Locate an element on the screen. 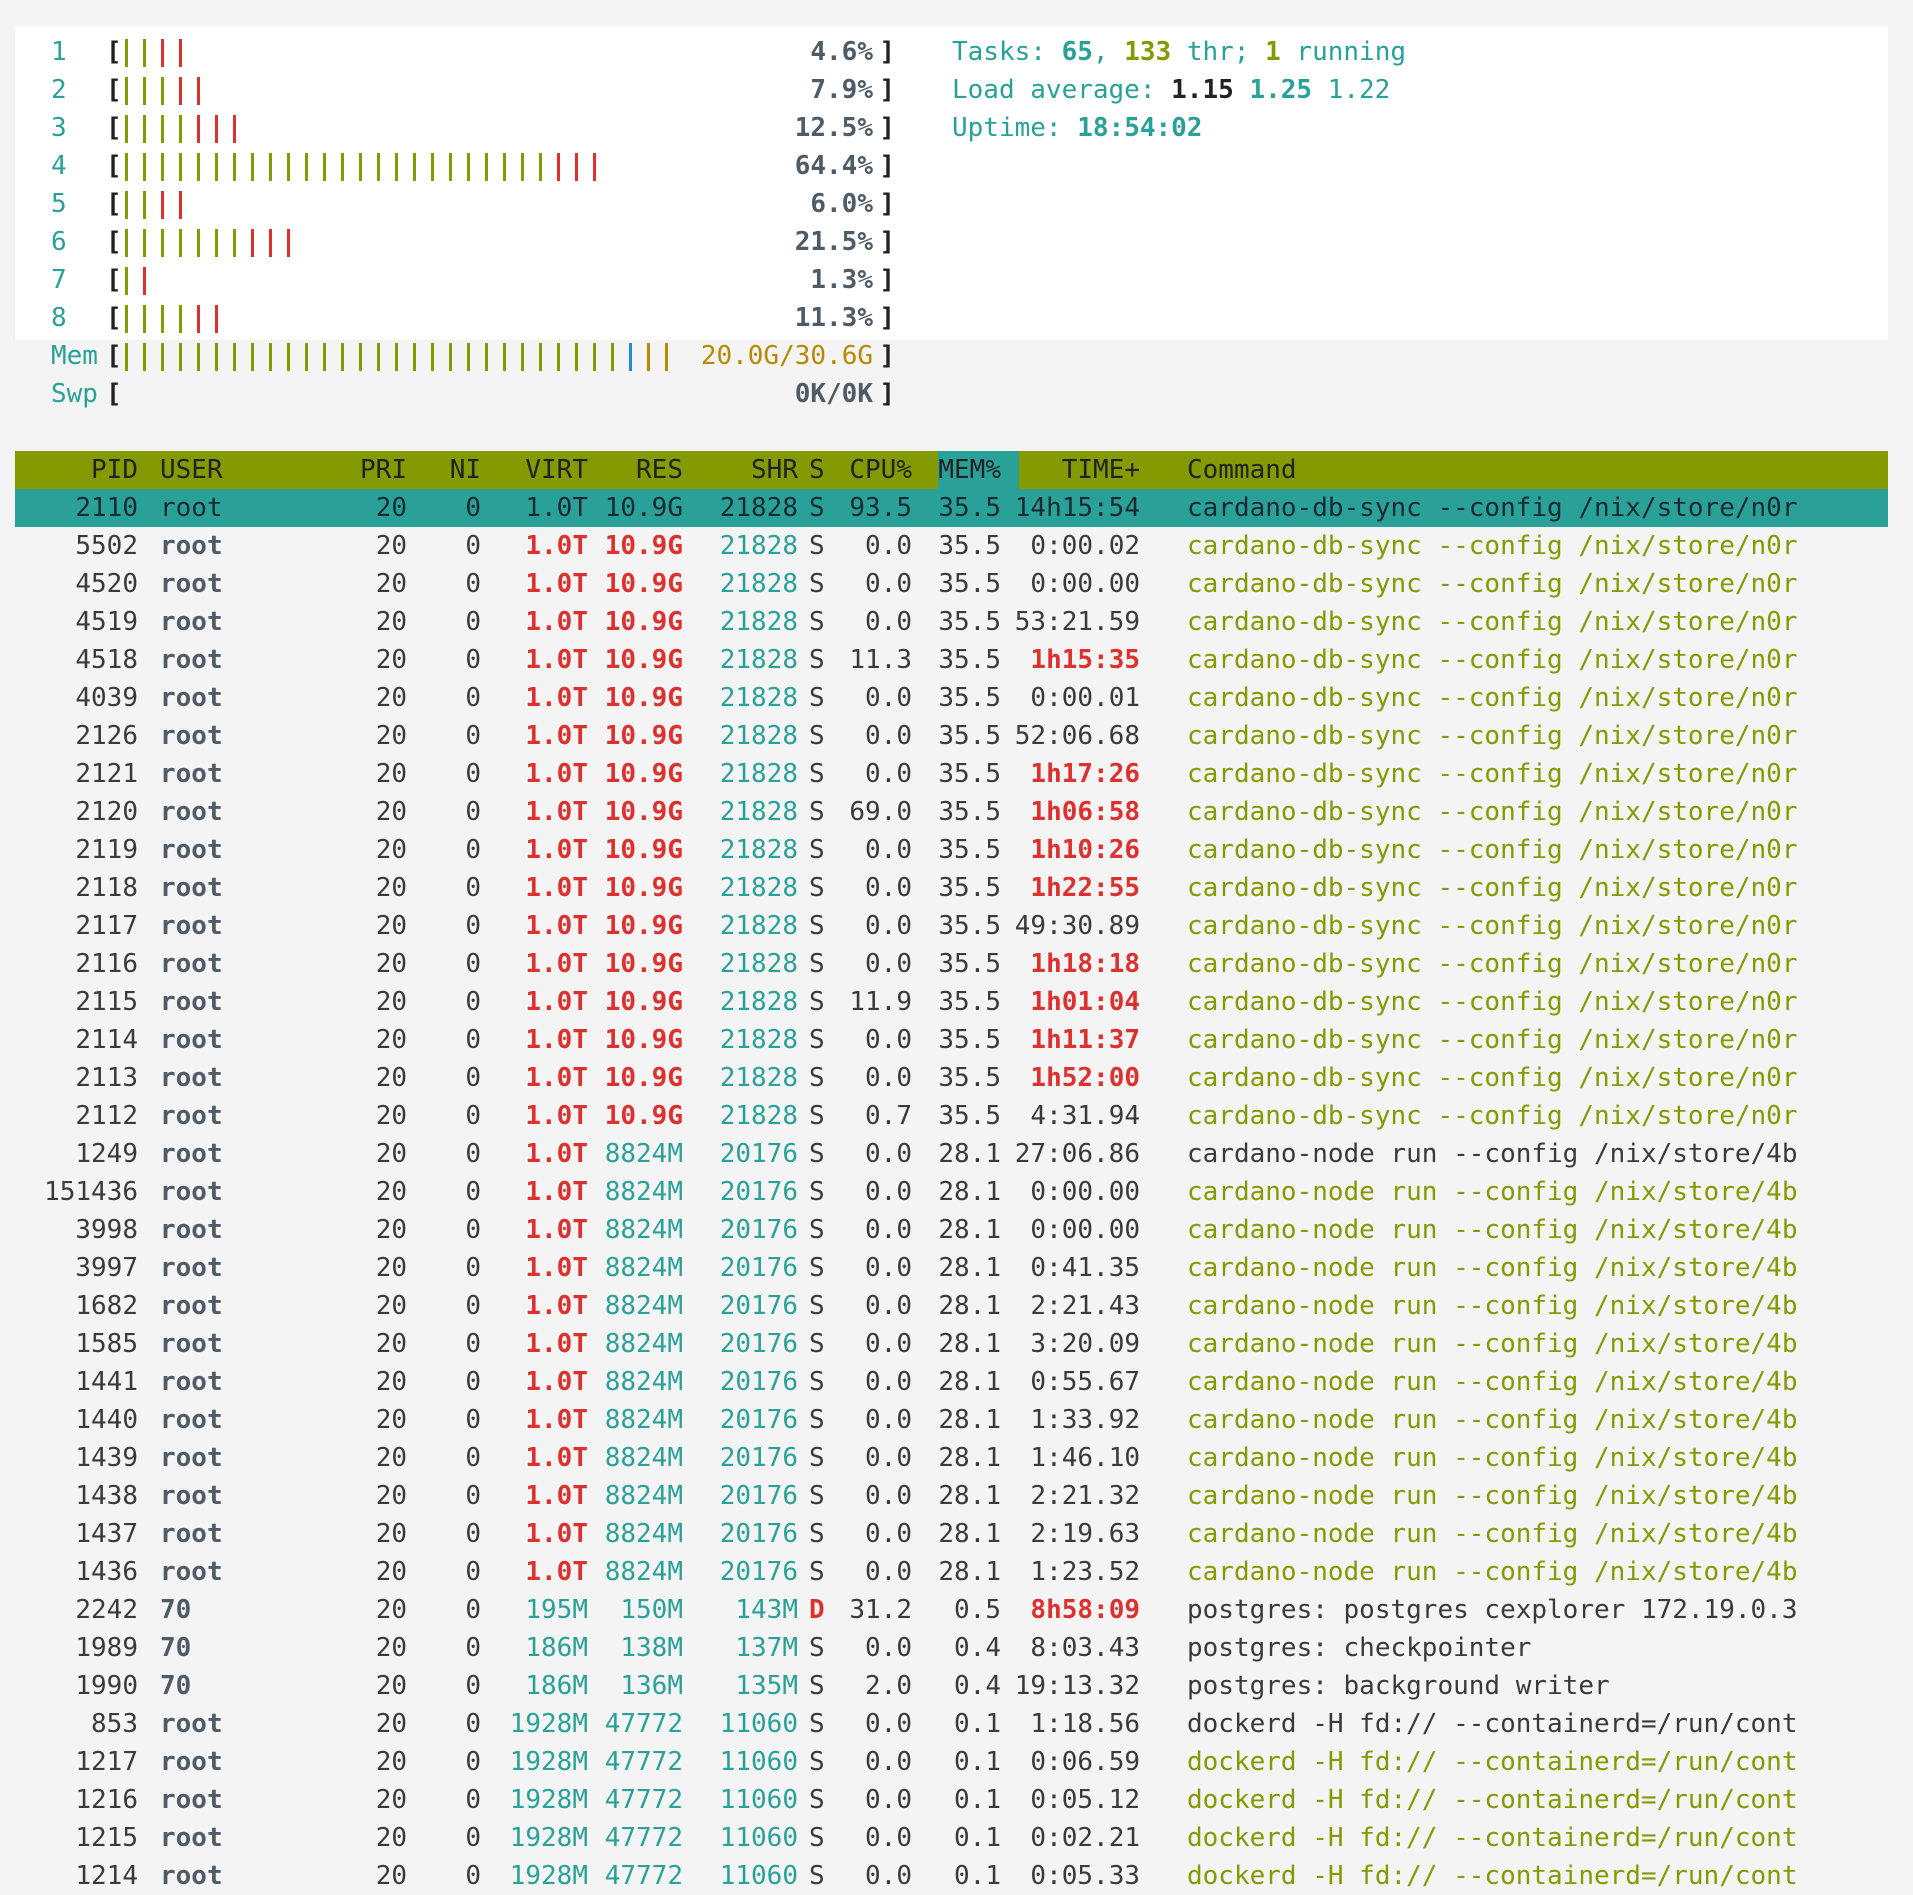 The image size is (1913, 1895). col-command: Command is located at coordinates (1242, 470).